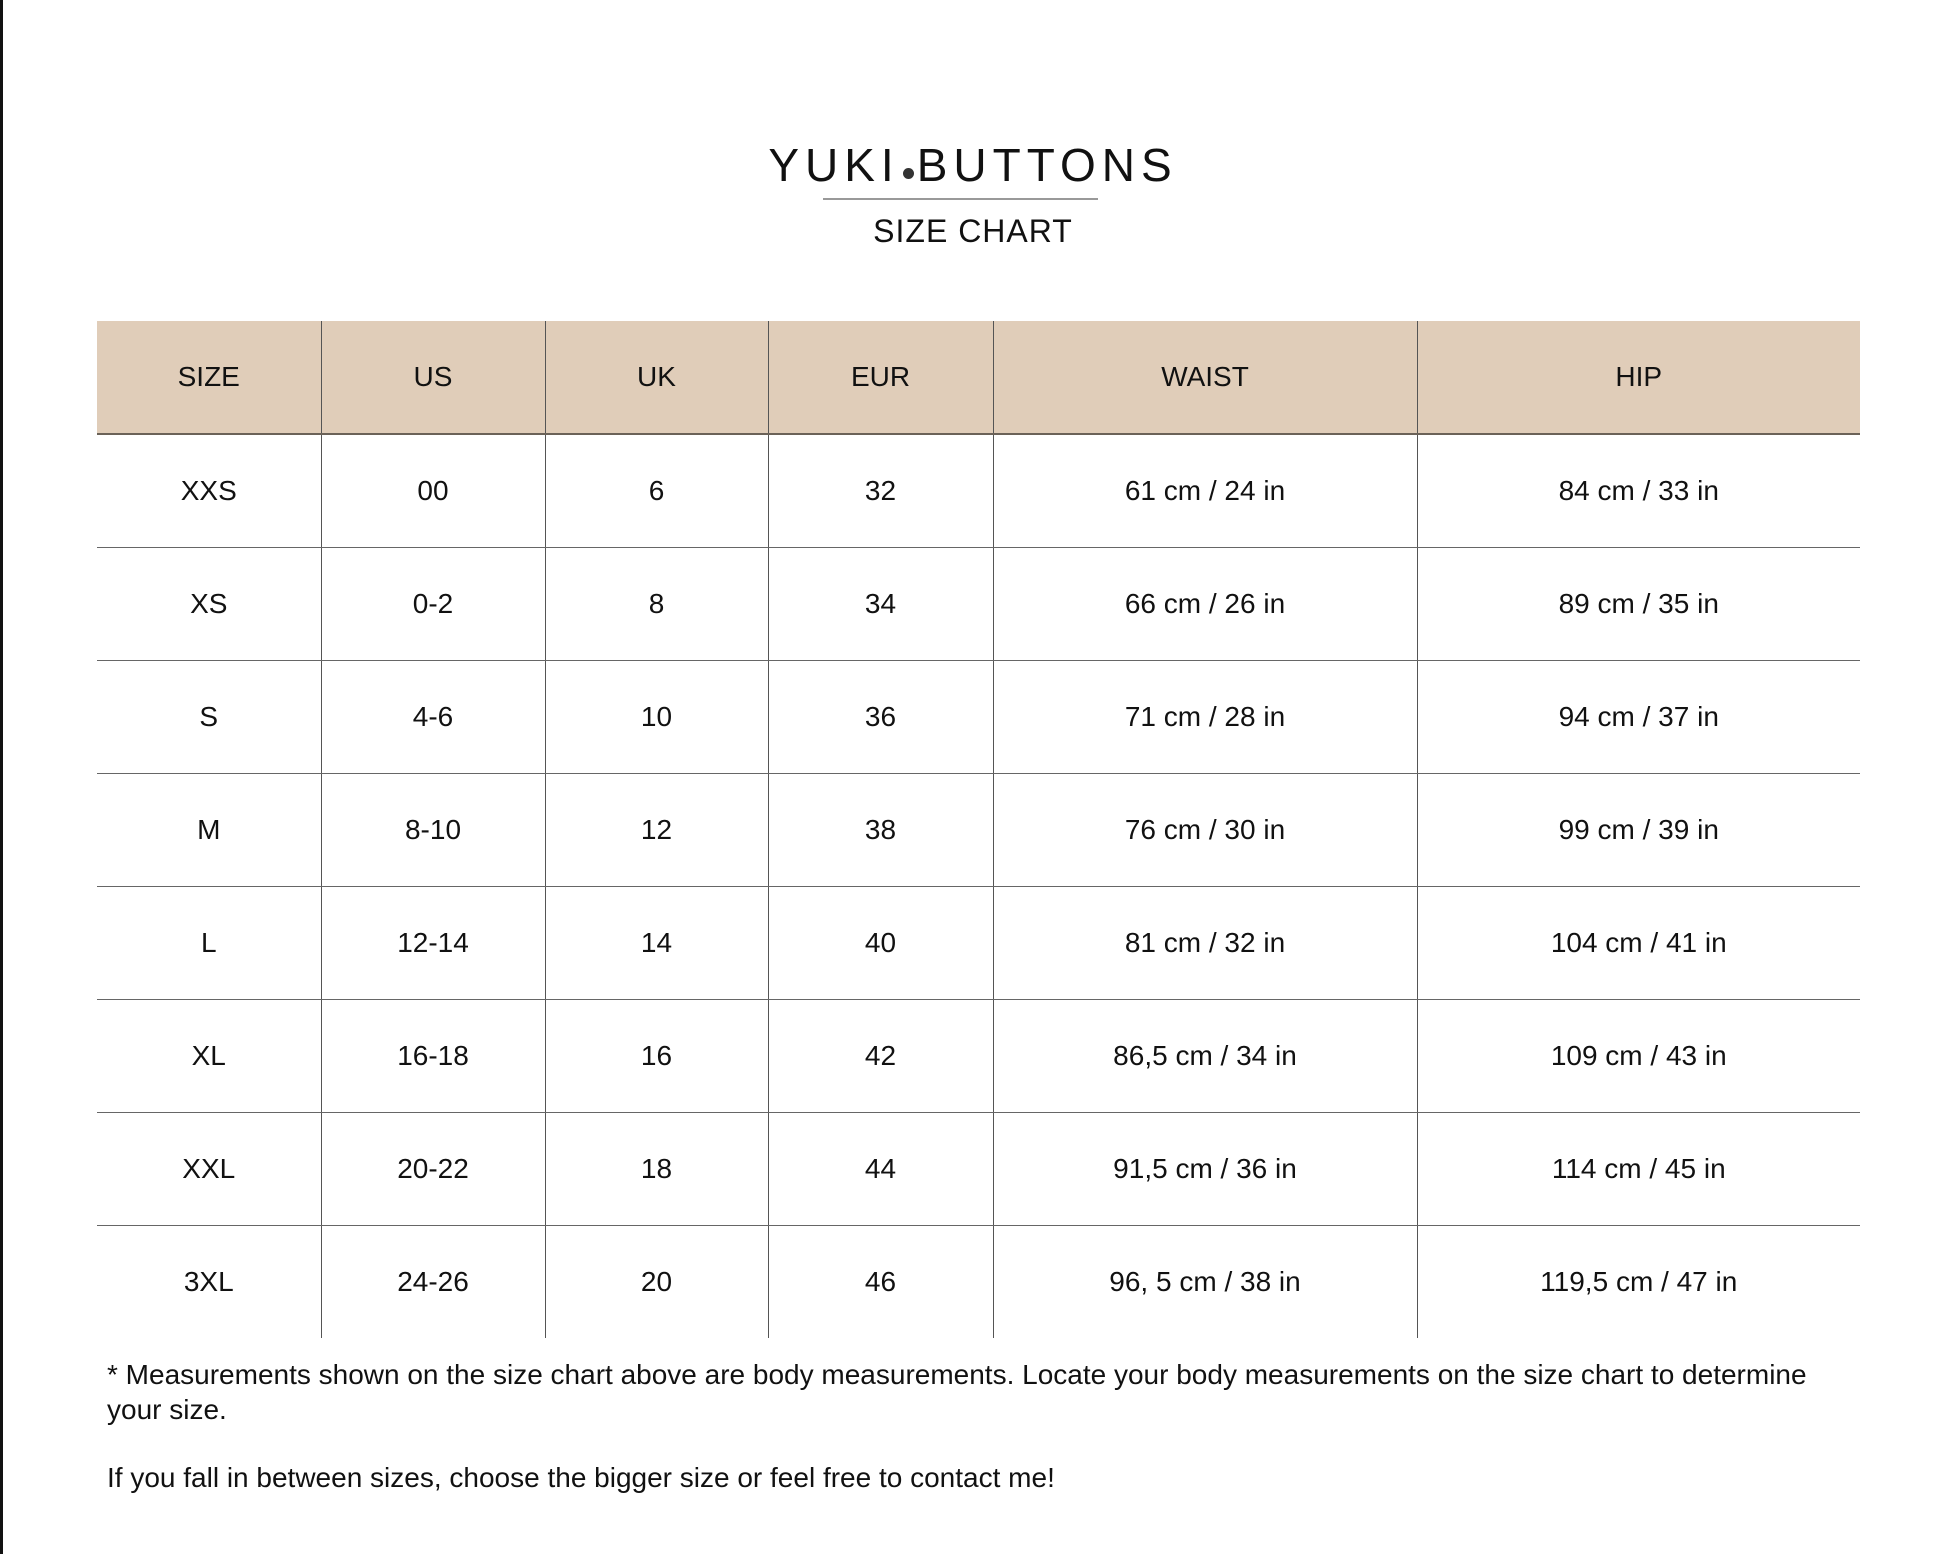 The height and width of the screenshot is (1554, 1946). I want to click on page-title: SIZE CHART, so click(973, 231).